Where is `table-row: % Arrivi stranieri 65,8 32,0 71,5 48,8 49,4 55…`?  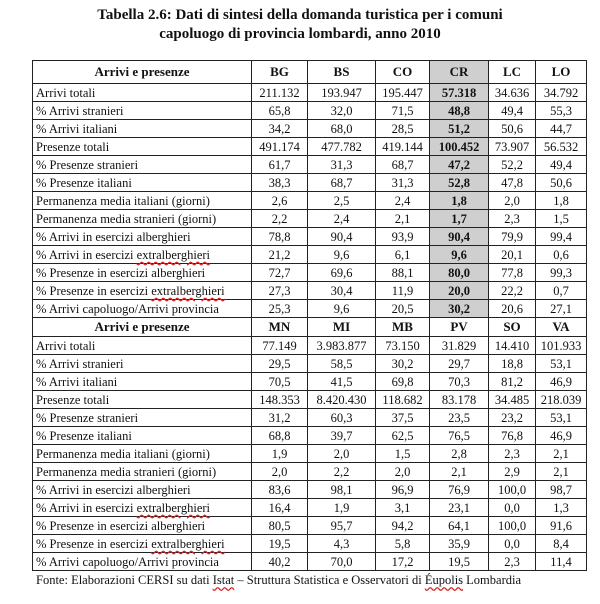
table-row: % Arrivi stranieri 65,8 32,0 71,5 48,8 49,4 55… is located at coordinates (309, 110).